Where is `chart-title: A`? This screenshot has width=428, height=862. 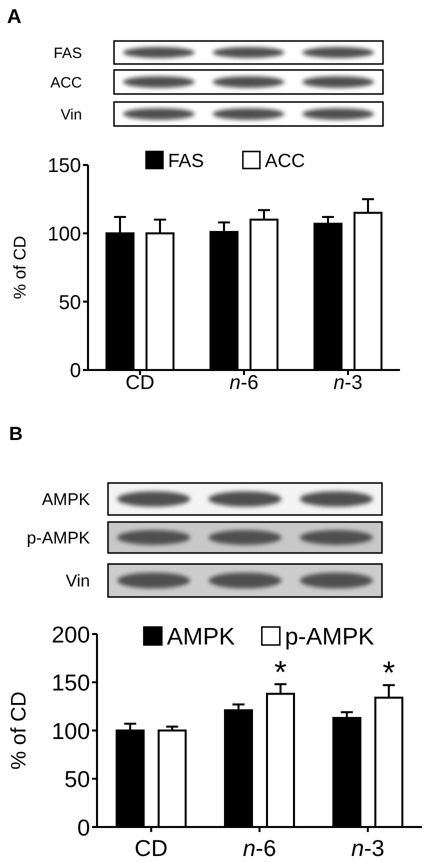 chart-title: A is located at coordinates (14, 17).